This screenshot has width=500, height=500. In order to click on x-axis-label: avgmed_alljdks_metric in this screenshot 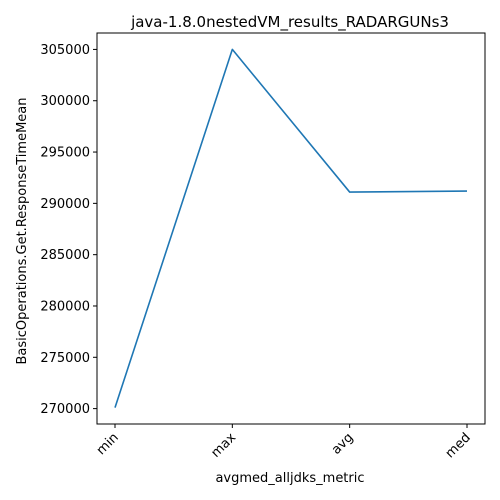, I will do `click(289, 478)`.